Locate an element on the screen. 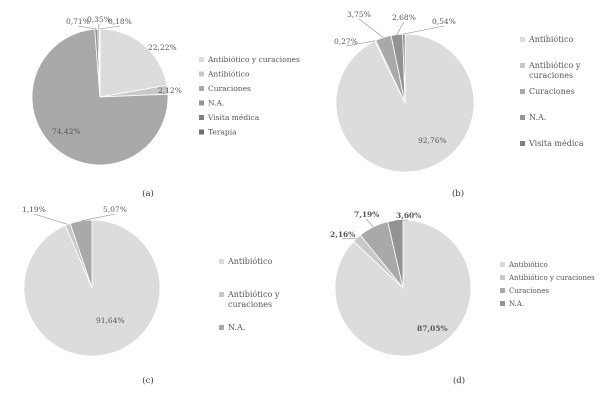 This screenshot has width=602, height=410. data-label: 92,76% is located at coordinates (432, 140).